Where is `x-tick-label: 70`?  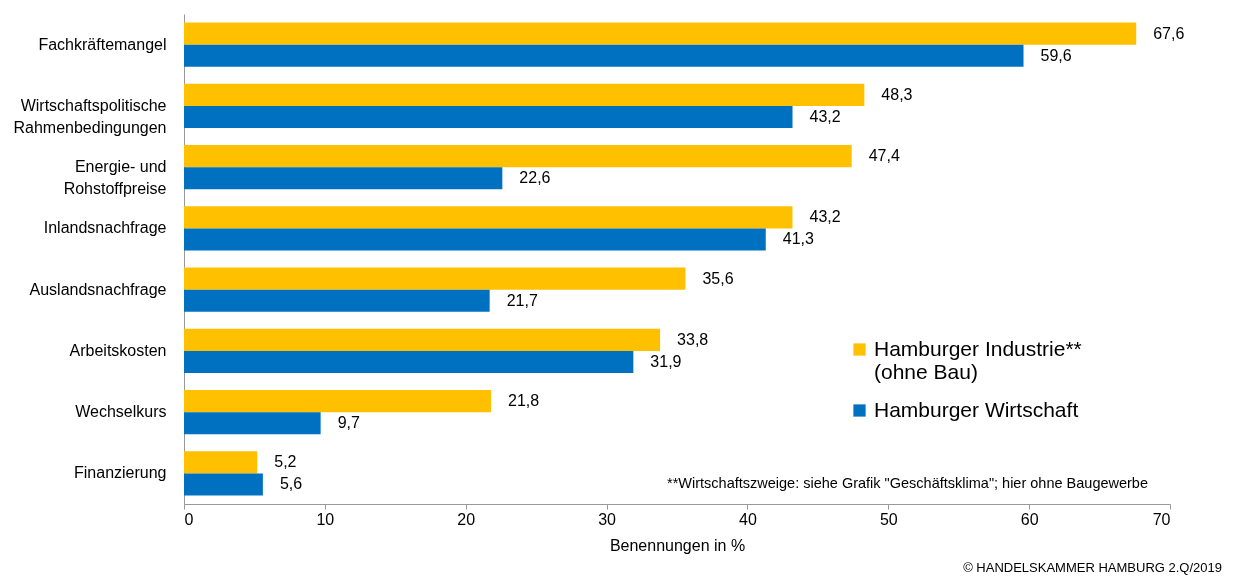 x-tick-label: 70 is located at coordinates (1161, 519).